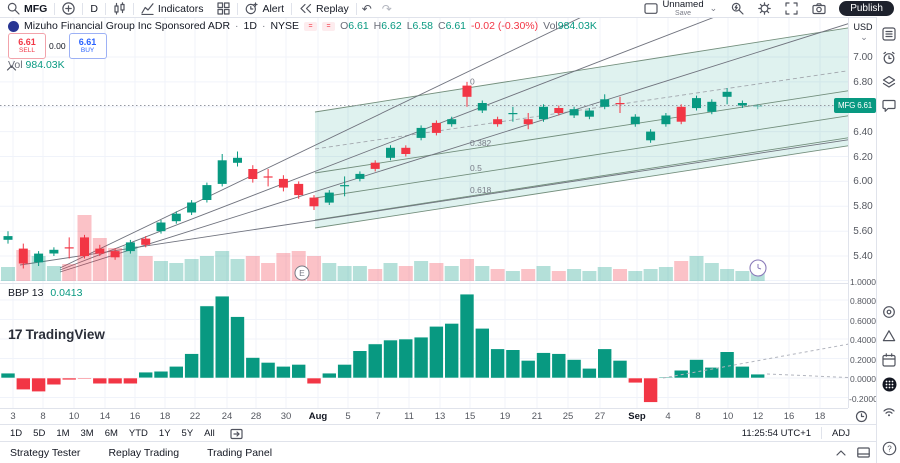 This screenshot has height=463, width=900. What do you see at coordinates (863, 321) in the screenshot?
I see `bbp-tick: 0.6000` at bounding box center [863, 321].